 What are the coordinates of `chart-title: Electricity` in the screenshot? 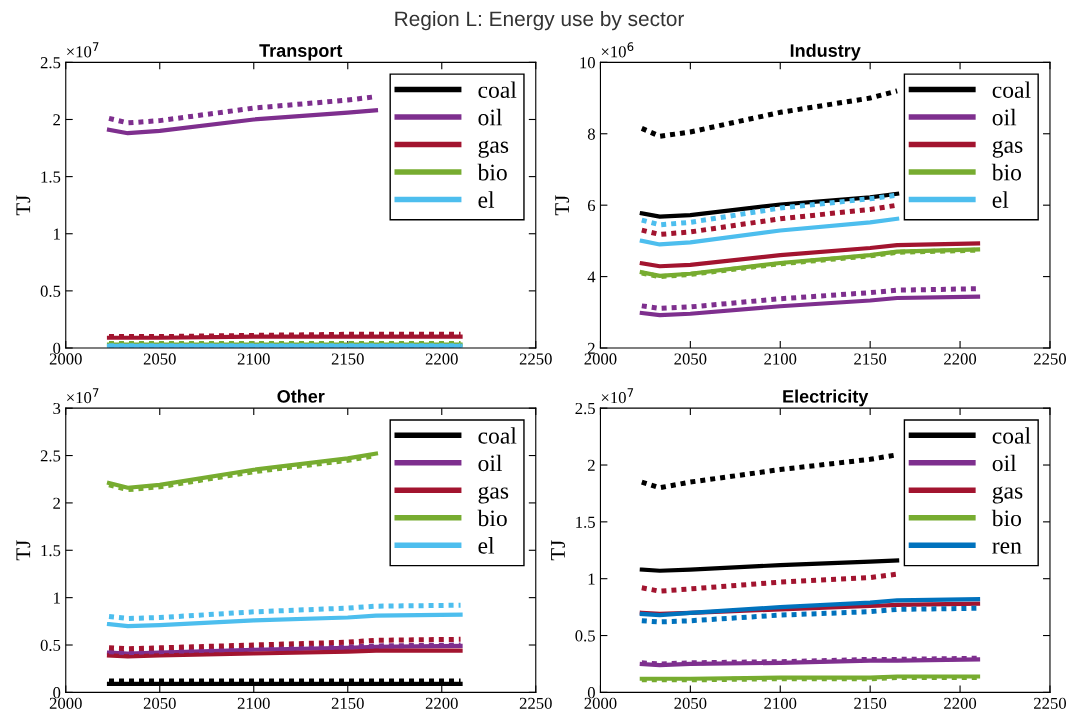 It's located at (826, 398).